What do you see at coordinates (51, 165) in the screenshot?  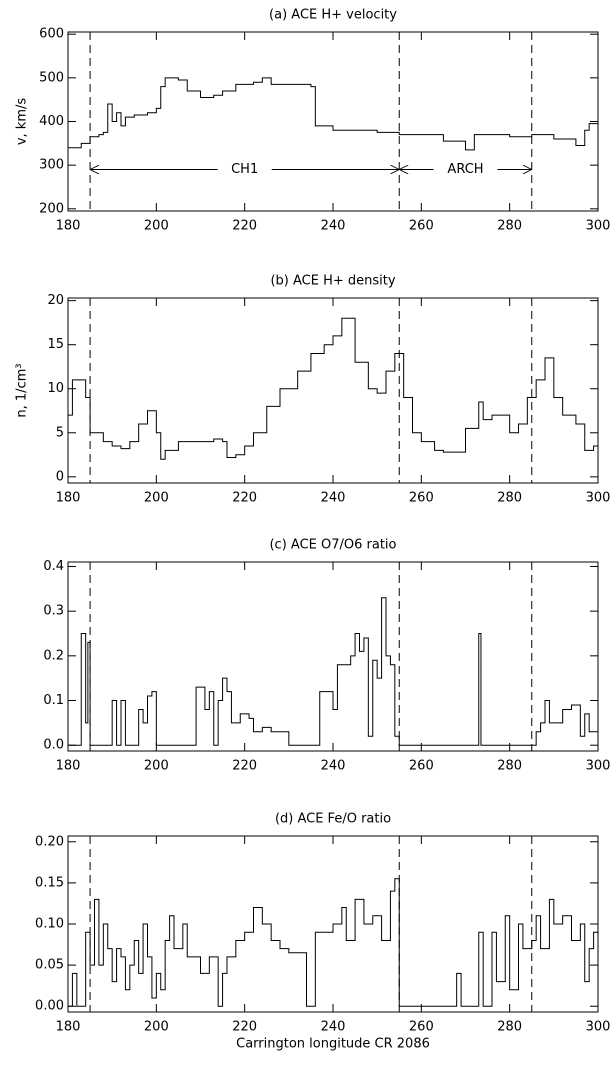 I see `y-tick-label: 300` at bounding box center [51, 165].